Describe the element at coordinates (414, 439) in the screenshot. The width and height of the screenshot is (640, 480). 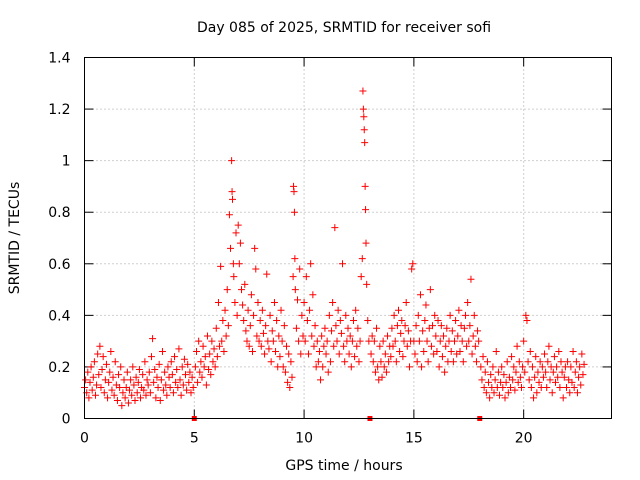
I see `x-tick-label: 15` at that location.